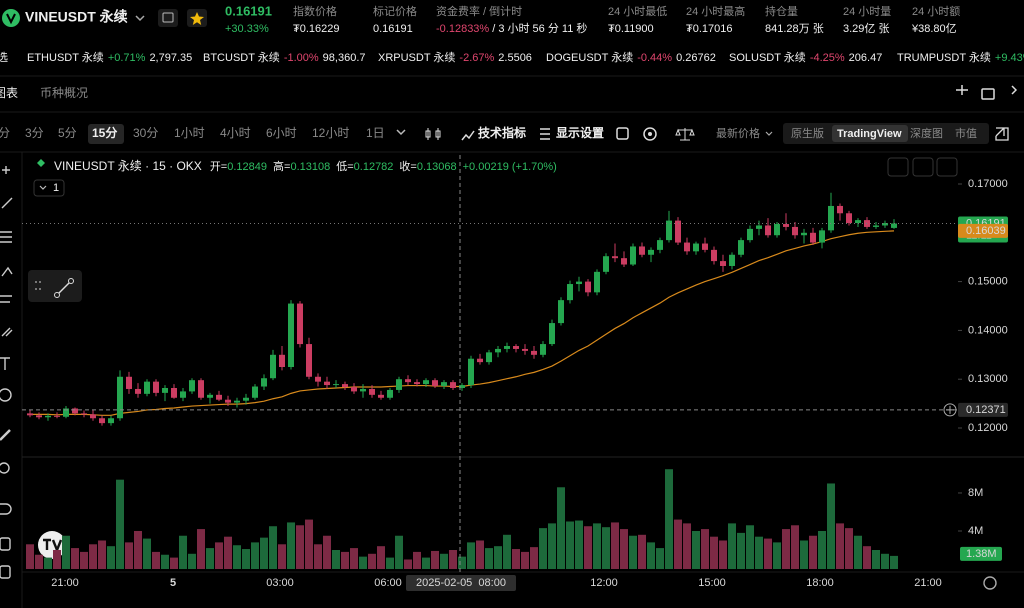 The image size is (1024, 608). Describe the element at coordinates (5, 468) in the screenshot. I see `zoom-tool` at that location.